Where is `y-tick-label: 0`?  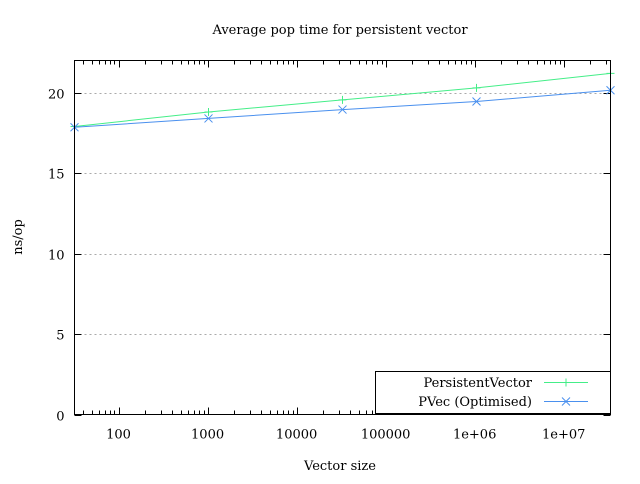
y-tick-label: 0 is located at coordinates (60, 417).